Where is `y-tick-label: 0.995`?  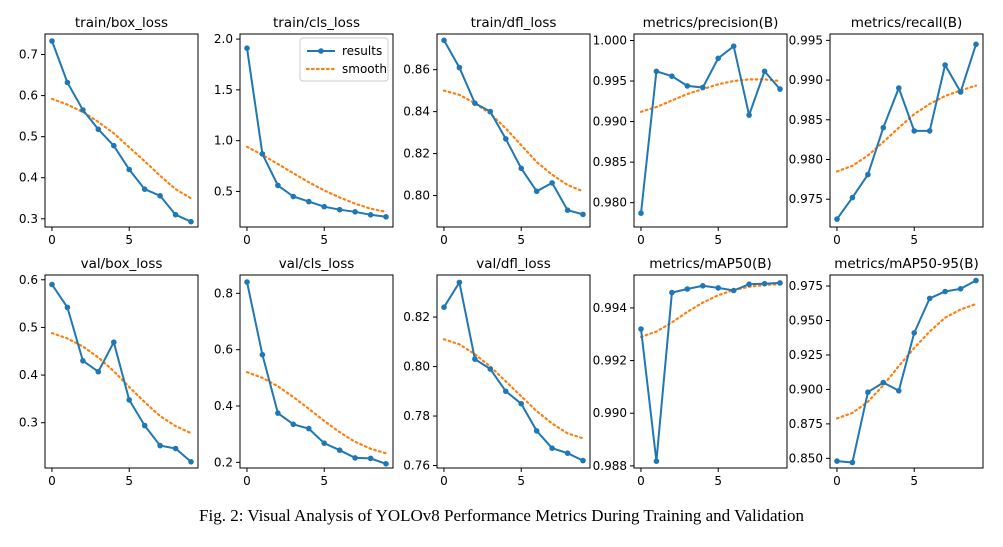 y-tick-label: 0.995 is located at coordinates (610, 81).